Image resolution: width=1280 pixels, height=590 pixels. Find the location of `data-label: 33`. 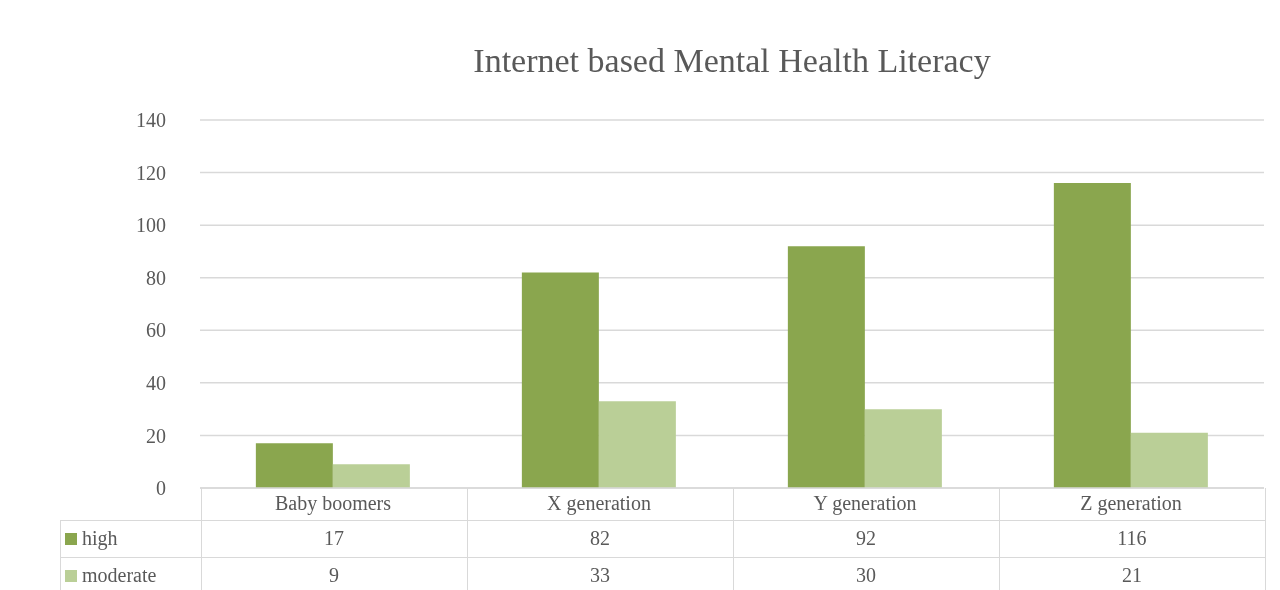

data-label: 33 is located at coordinates (600, 573).